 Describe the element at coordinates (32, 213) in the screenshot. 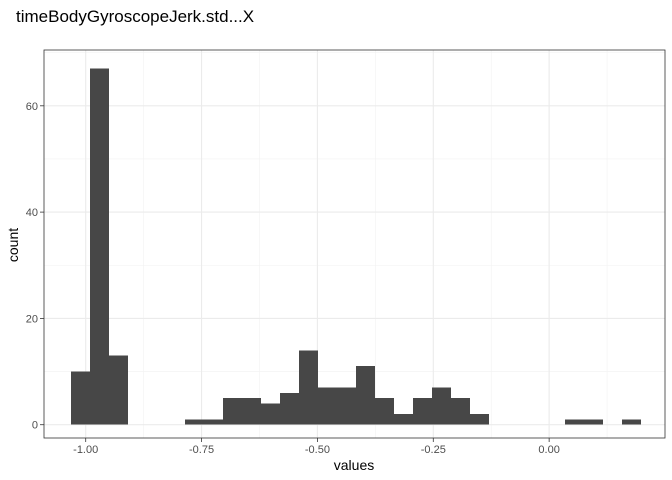

I see `y-tick-label: 40` at that location.